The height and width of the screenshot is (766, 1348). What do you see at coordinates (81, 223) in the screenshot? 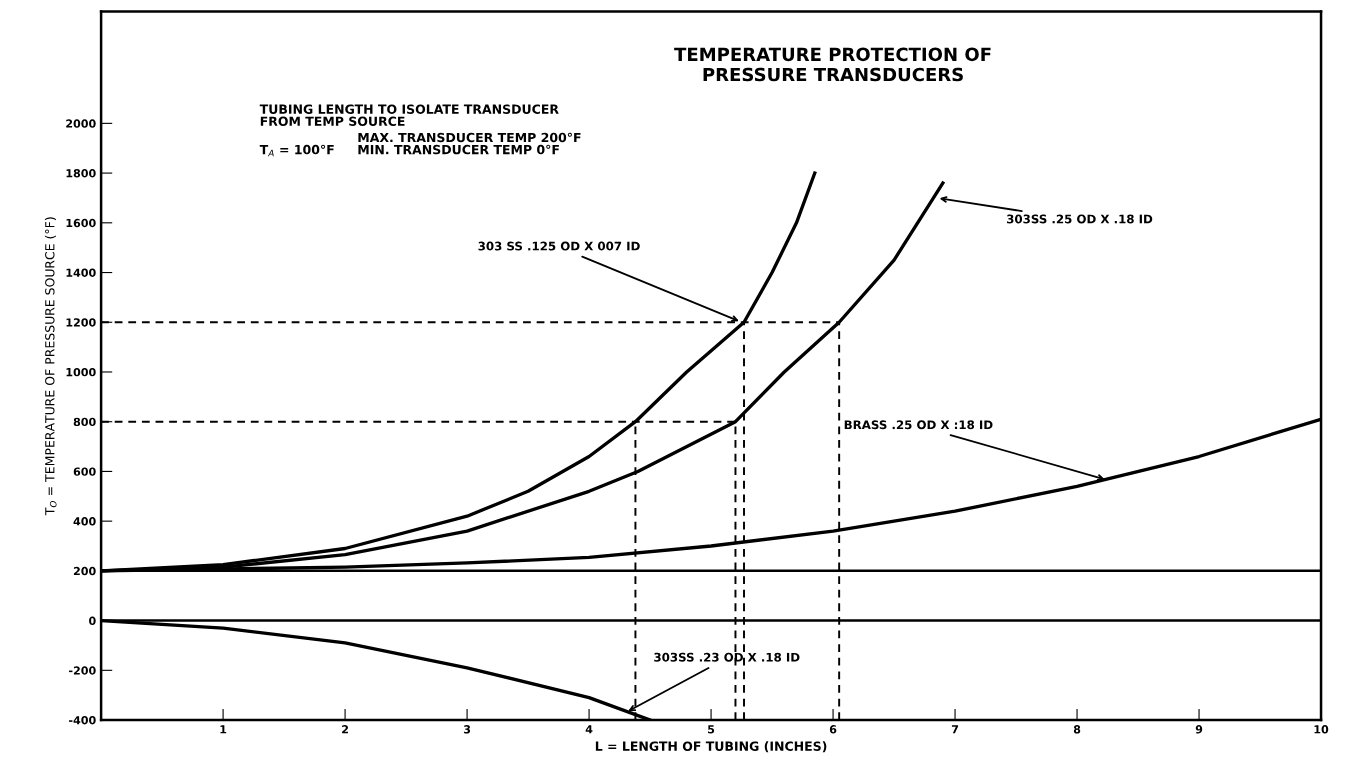
I see `y-tick-label: 1600` at bounding box center [81, 223].